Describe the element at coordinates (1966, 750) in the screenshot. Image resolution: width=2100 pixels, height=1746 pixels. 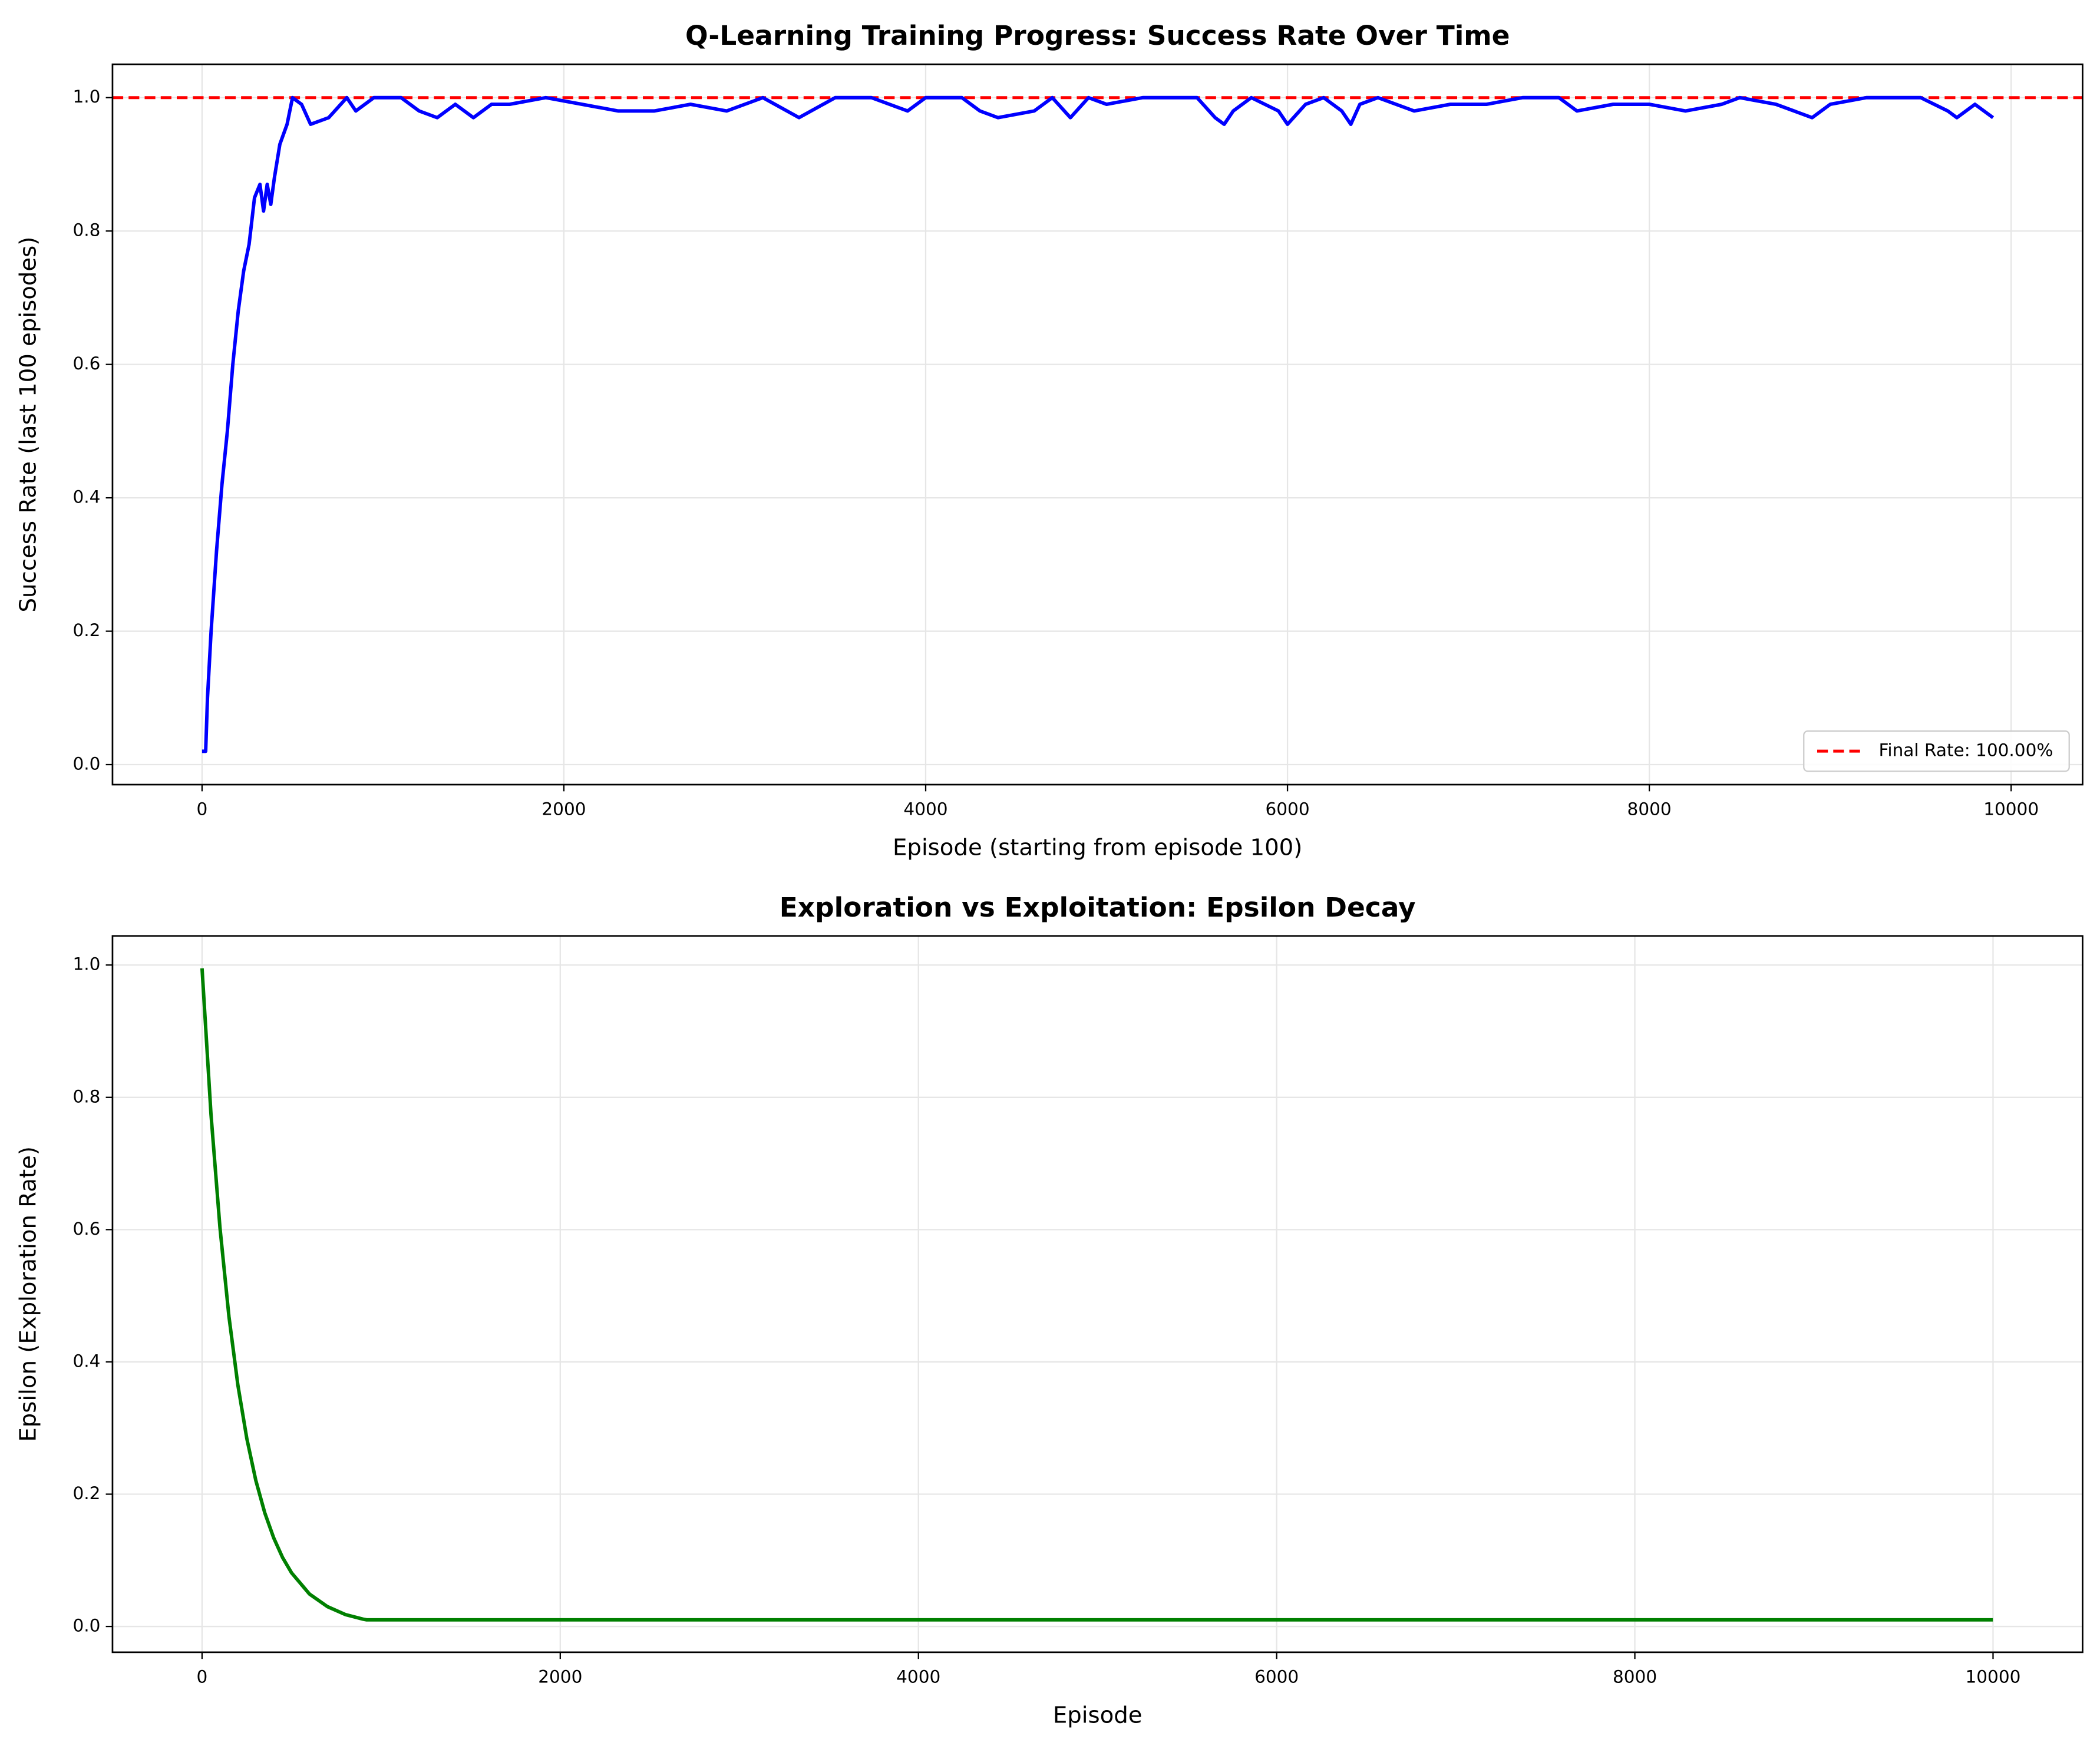
I see `legend-label: Final Rate: 100.00%` at that location.